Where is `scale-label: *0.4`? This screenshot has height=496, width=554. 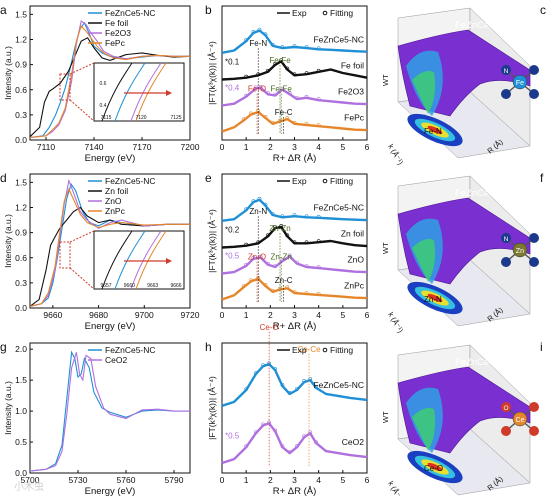 scale-label: *0.4 is located at coordinates (232, 87).